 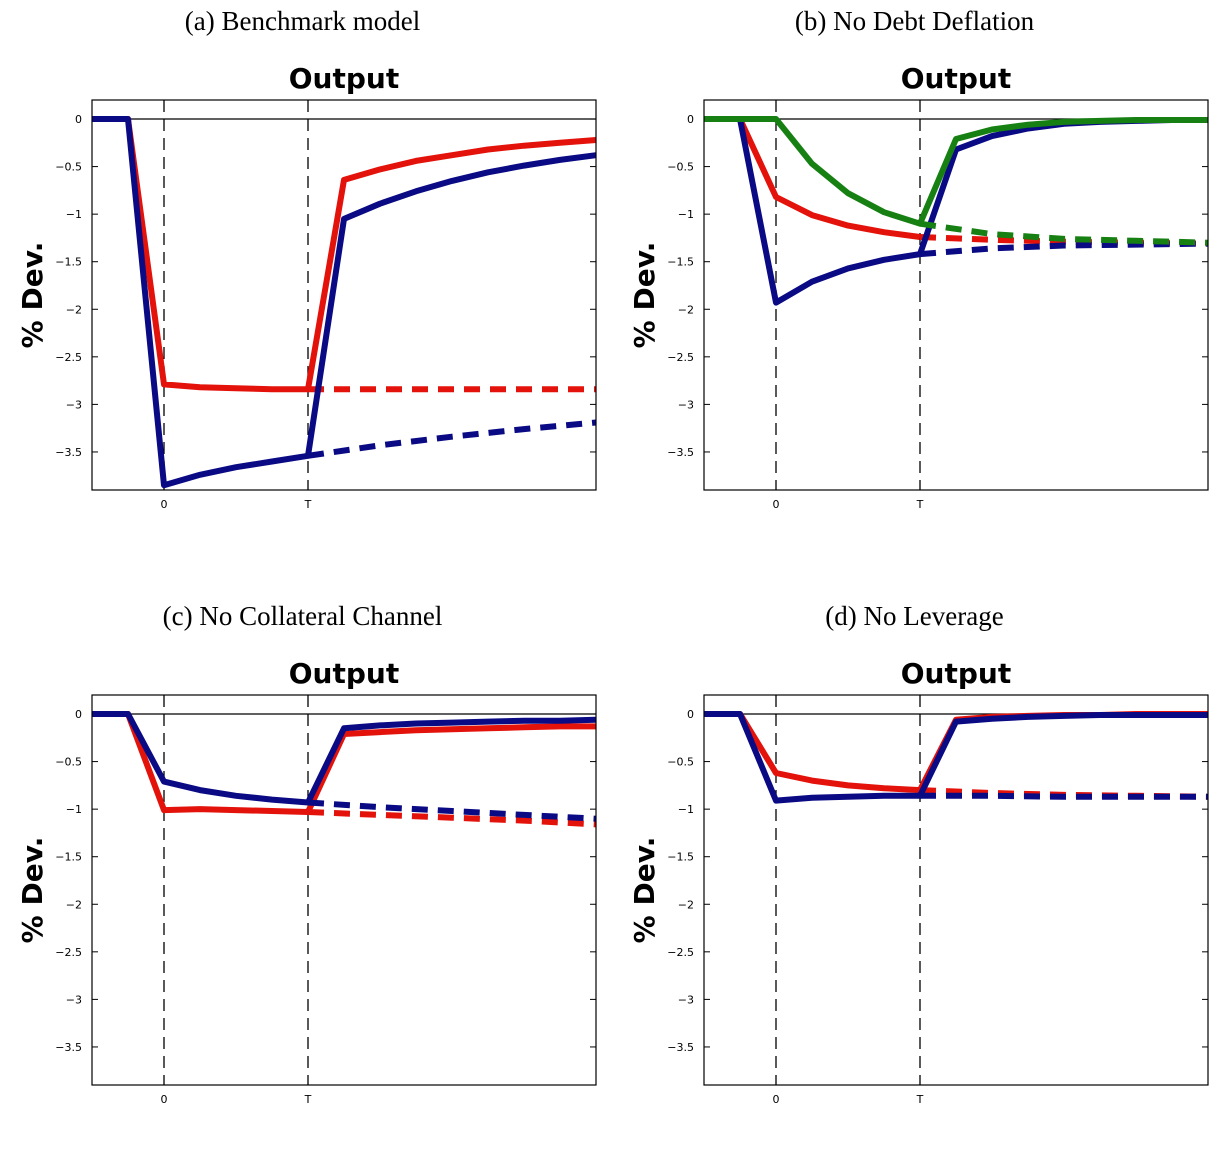 What do you see at coordinates (914, 616) in the screenshot?
I see `panel-caption: (d) No Leverage` at bounding box center [914, 616].